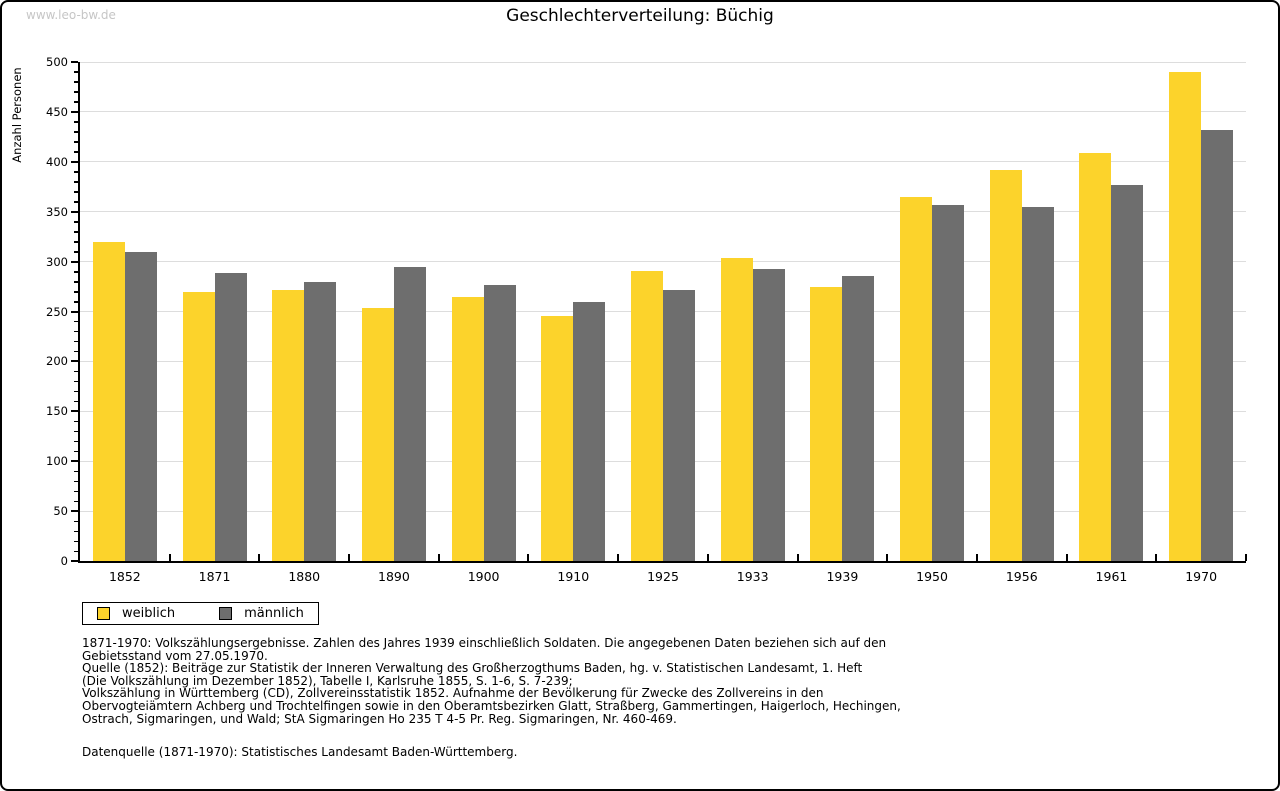 Image resolution: width=1280 pixels, height=791 pixels. What do you see at coordinates (573, 576) in the screenshot?
I see `x-tick-label: 1910` at bounding box center [573, 576].